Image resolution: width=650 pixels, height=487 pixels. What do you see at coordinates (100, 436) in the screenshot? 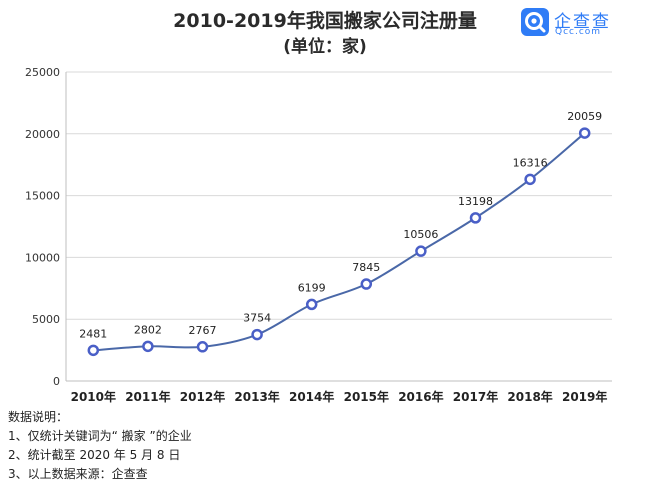
I see `notes-item: 1、仅统计关键词为“ 搬家 ”的企业` at bounding box center [100, 436].